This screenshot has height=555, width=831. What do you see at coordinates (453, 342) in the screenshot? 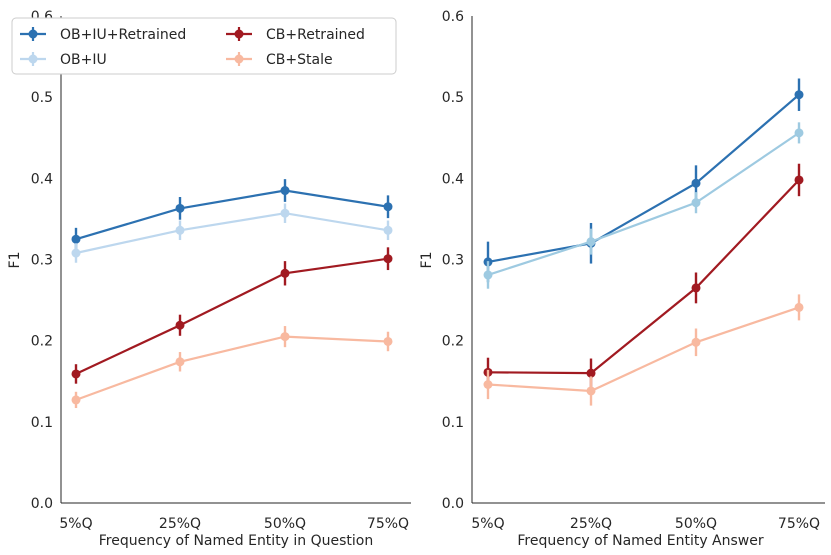
I see `right-y-tick-label: 0.2` at bounding box center [453, 342].